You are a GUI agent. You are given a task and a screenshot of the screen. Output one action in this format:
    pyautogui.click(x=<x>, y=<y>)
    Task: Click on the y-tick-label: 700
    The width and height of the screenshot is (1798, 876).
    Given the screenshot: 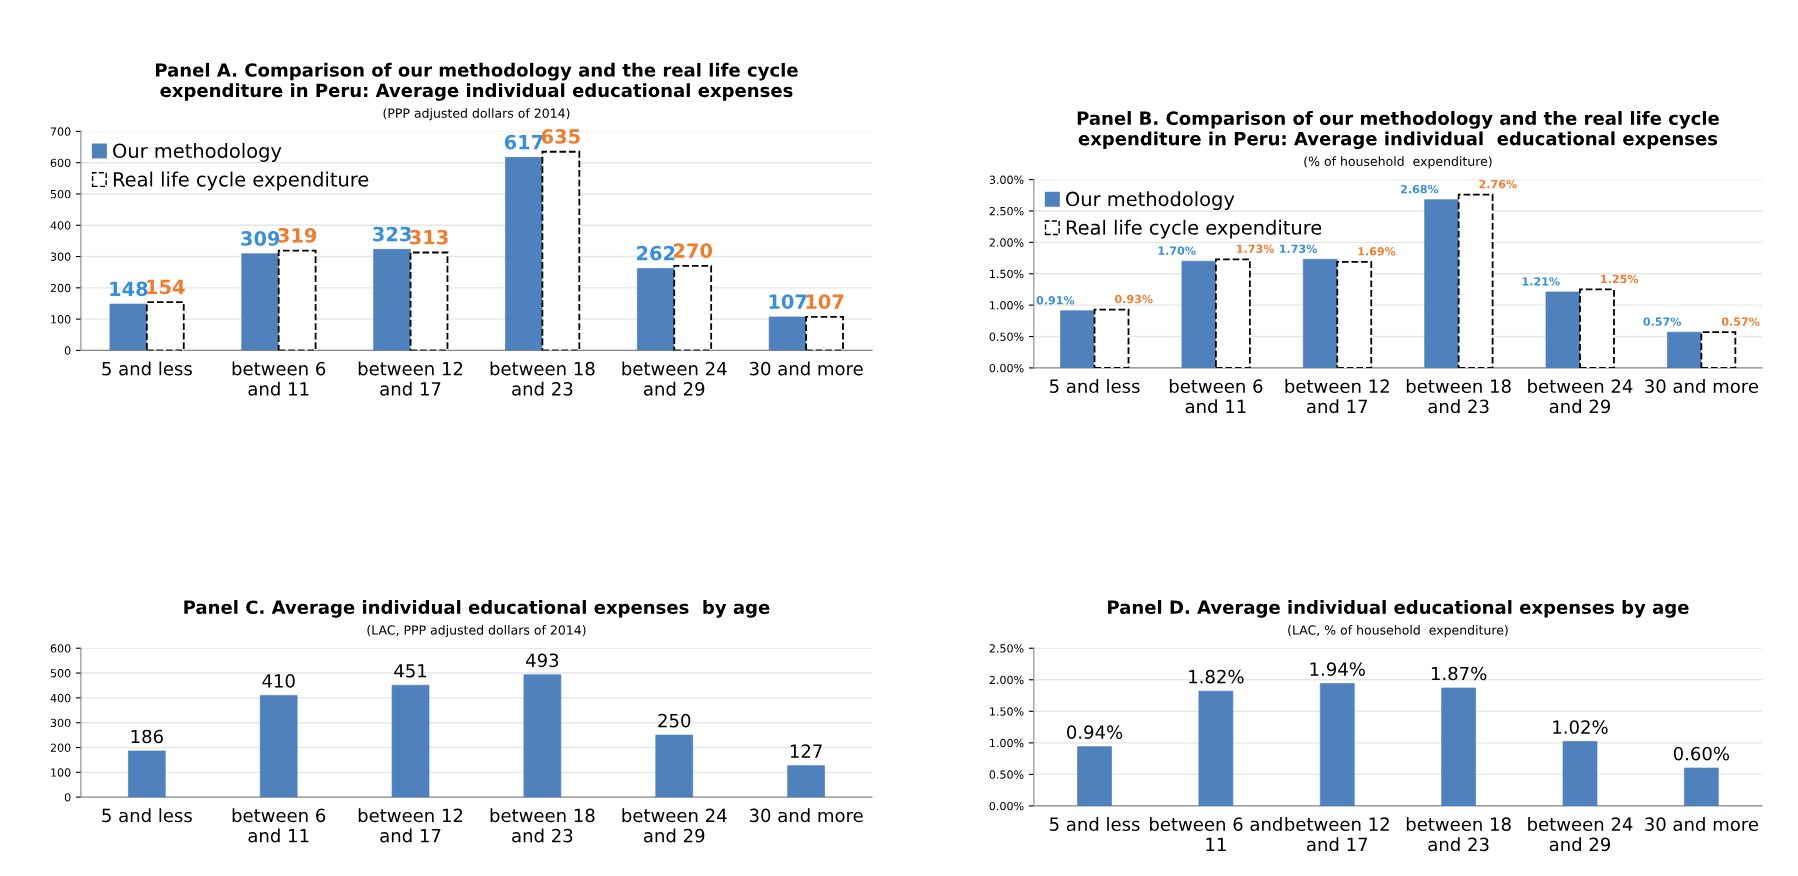 What is the action you would take?
    pyautogui.click(x=60, y=131)
    